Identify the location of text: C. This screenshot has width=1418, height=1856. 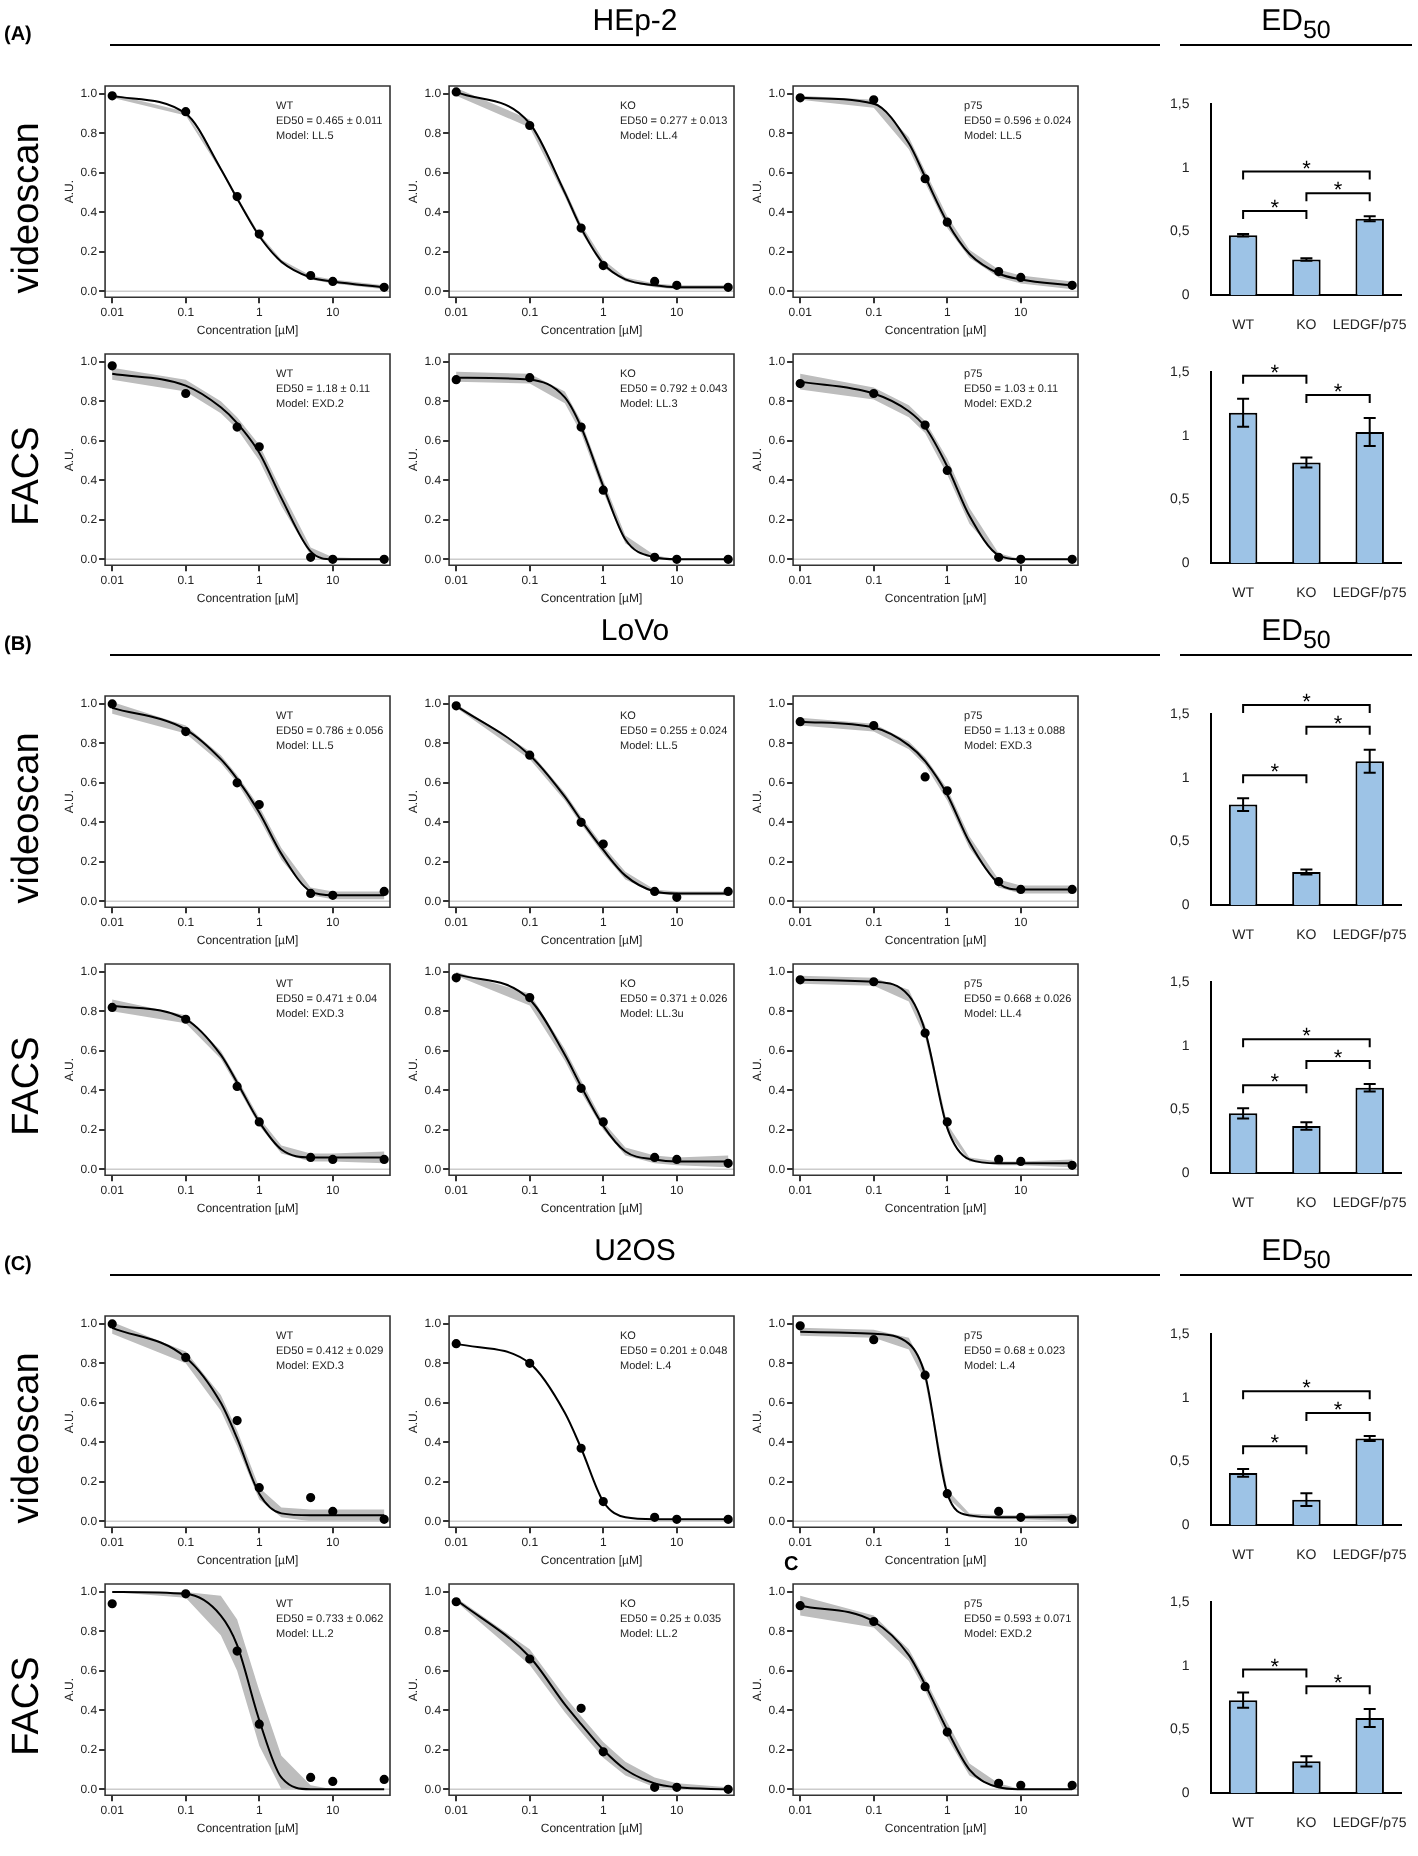
(791, 1565).